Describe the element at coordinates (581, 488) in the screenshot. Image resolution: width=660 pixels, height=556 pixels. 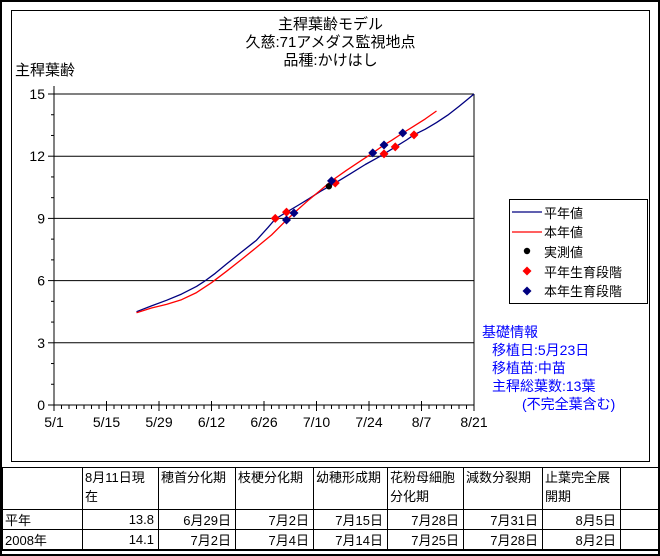
I see `table-header-cell: 止葉完全展開期` at that location.